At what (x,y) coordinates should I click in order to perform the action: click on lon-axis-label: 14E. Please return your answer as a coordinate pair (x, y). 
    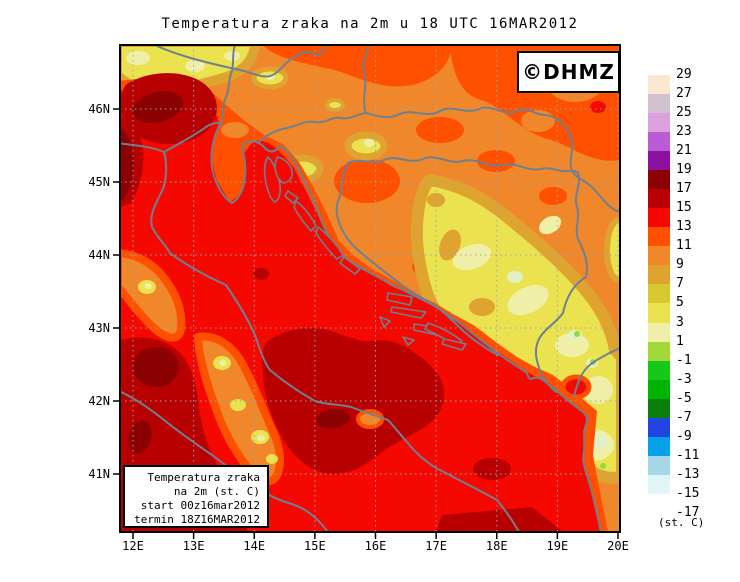
    Looking at the image, I should click on (254, 546).